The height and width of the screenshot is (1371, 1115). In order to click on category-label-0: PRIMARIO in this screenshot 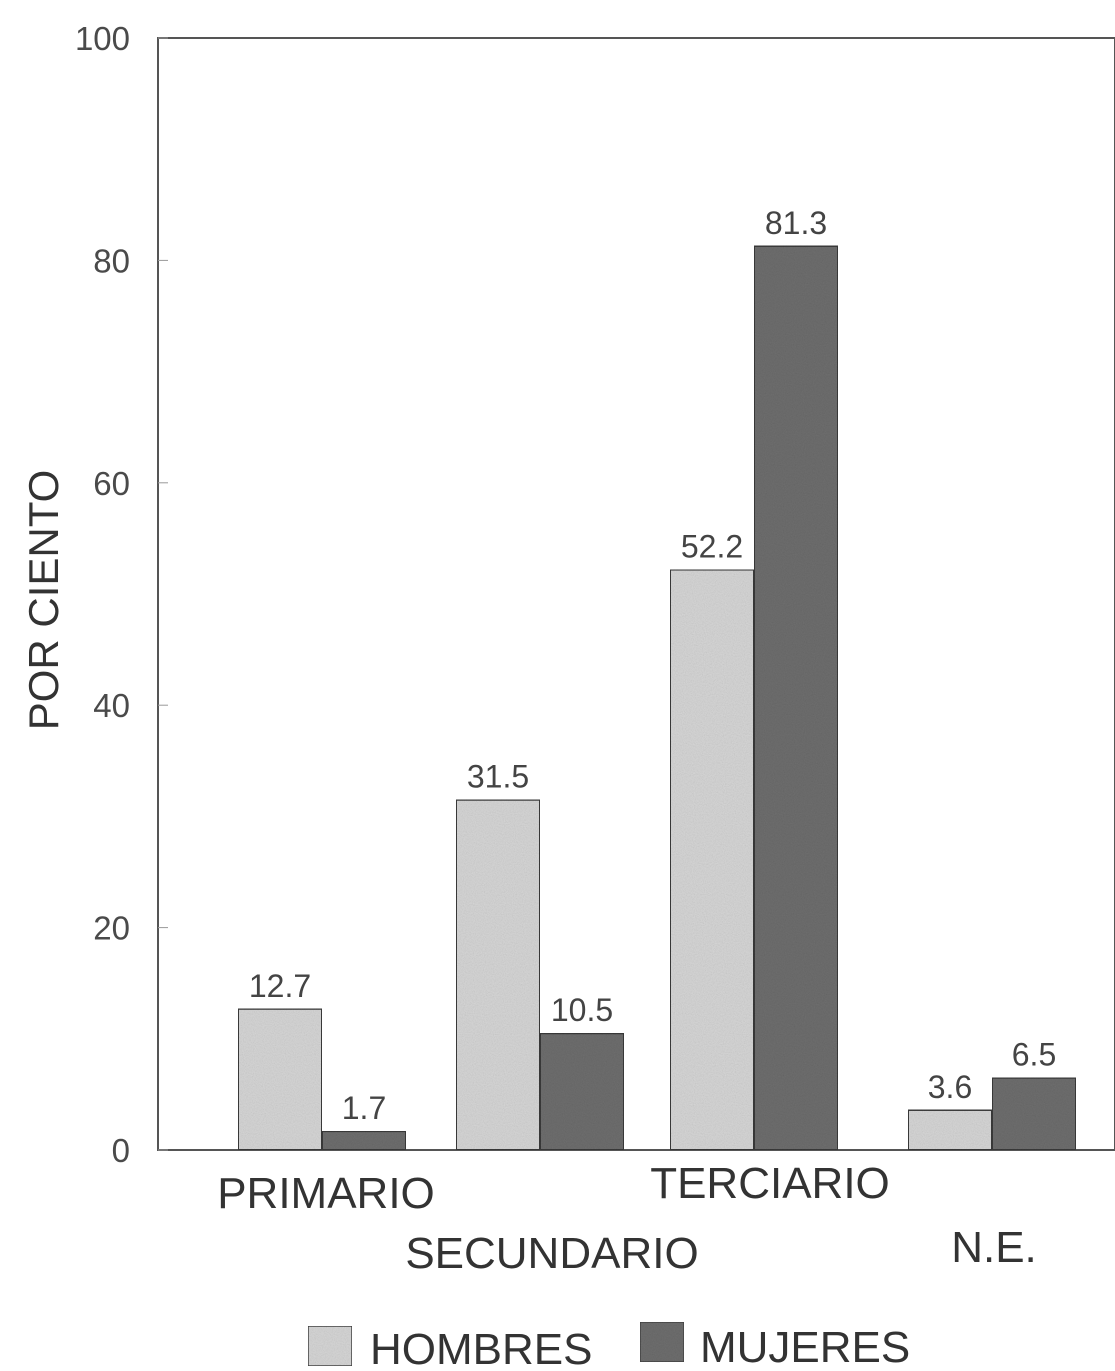, I will do `click(326, 1193)`.